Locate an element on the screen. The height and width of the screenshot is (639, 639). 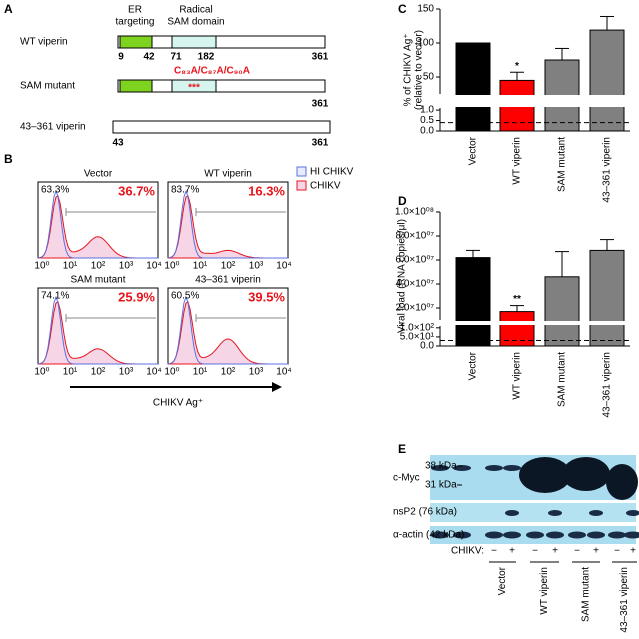
y-tick-label: 1.0×10⁰⁸ is located at coordinates (414, 212).